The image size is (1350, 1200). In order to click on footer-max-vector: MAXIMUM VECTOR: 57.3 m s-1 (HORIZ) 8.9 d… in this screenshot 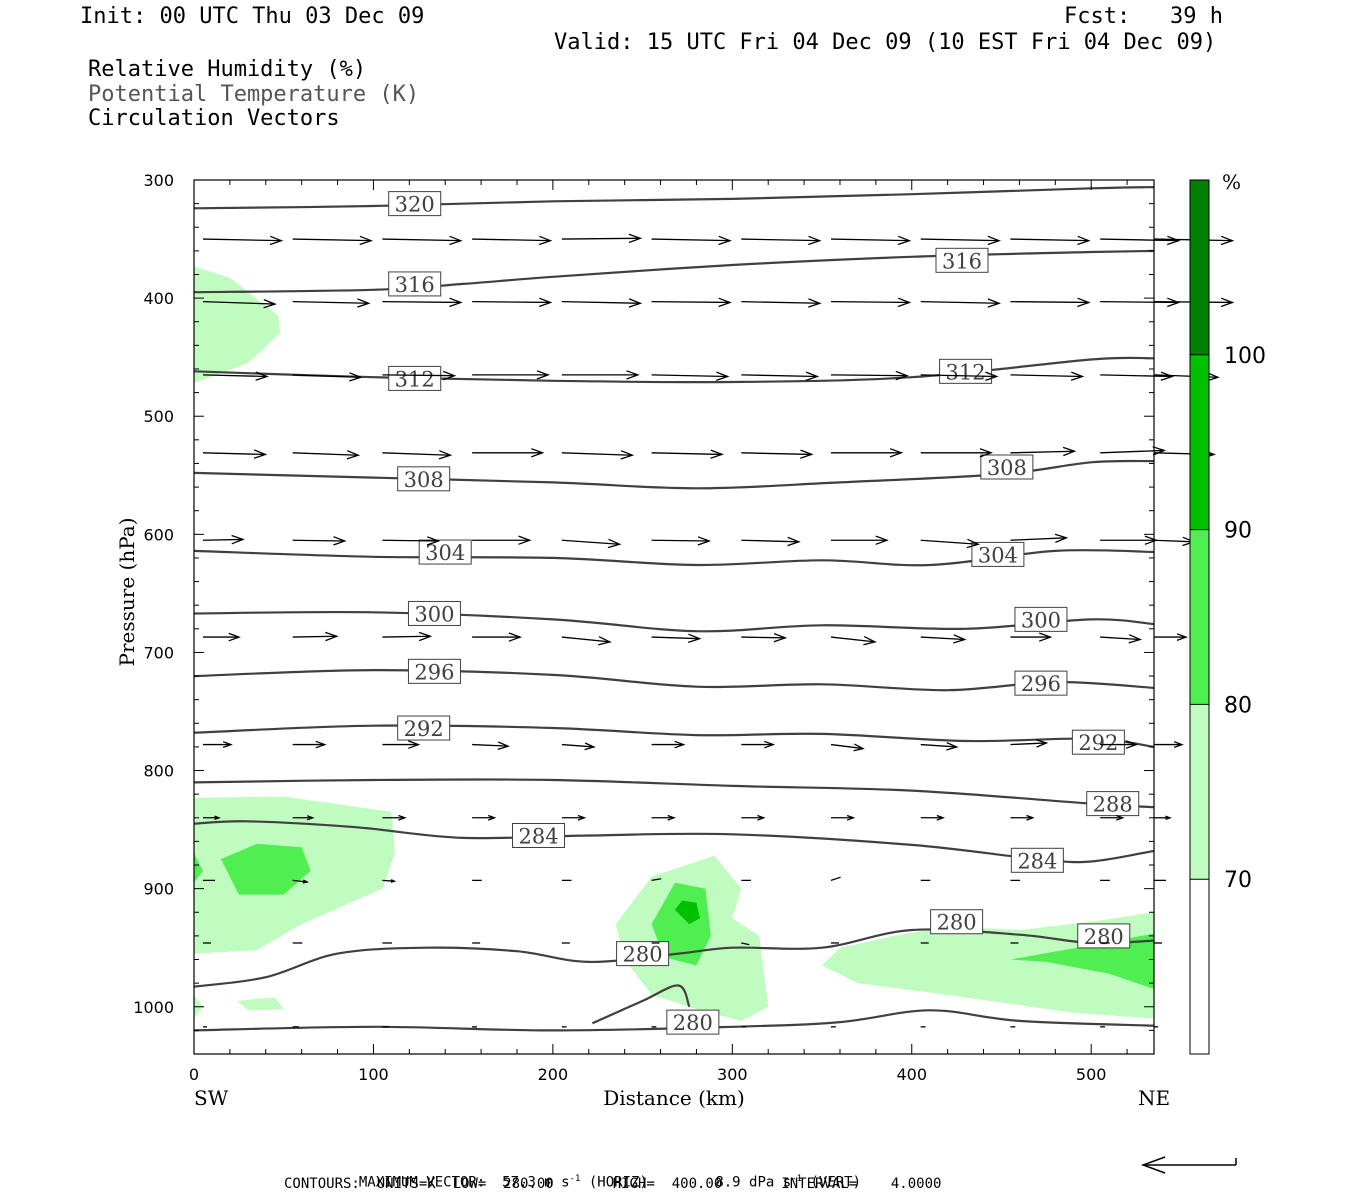, I will do `click(610, 1182)`.